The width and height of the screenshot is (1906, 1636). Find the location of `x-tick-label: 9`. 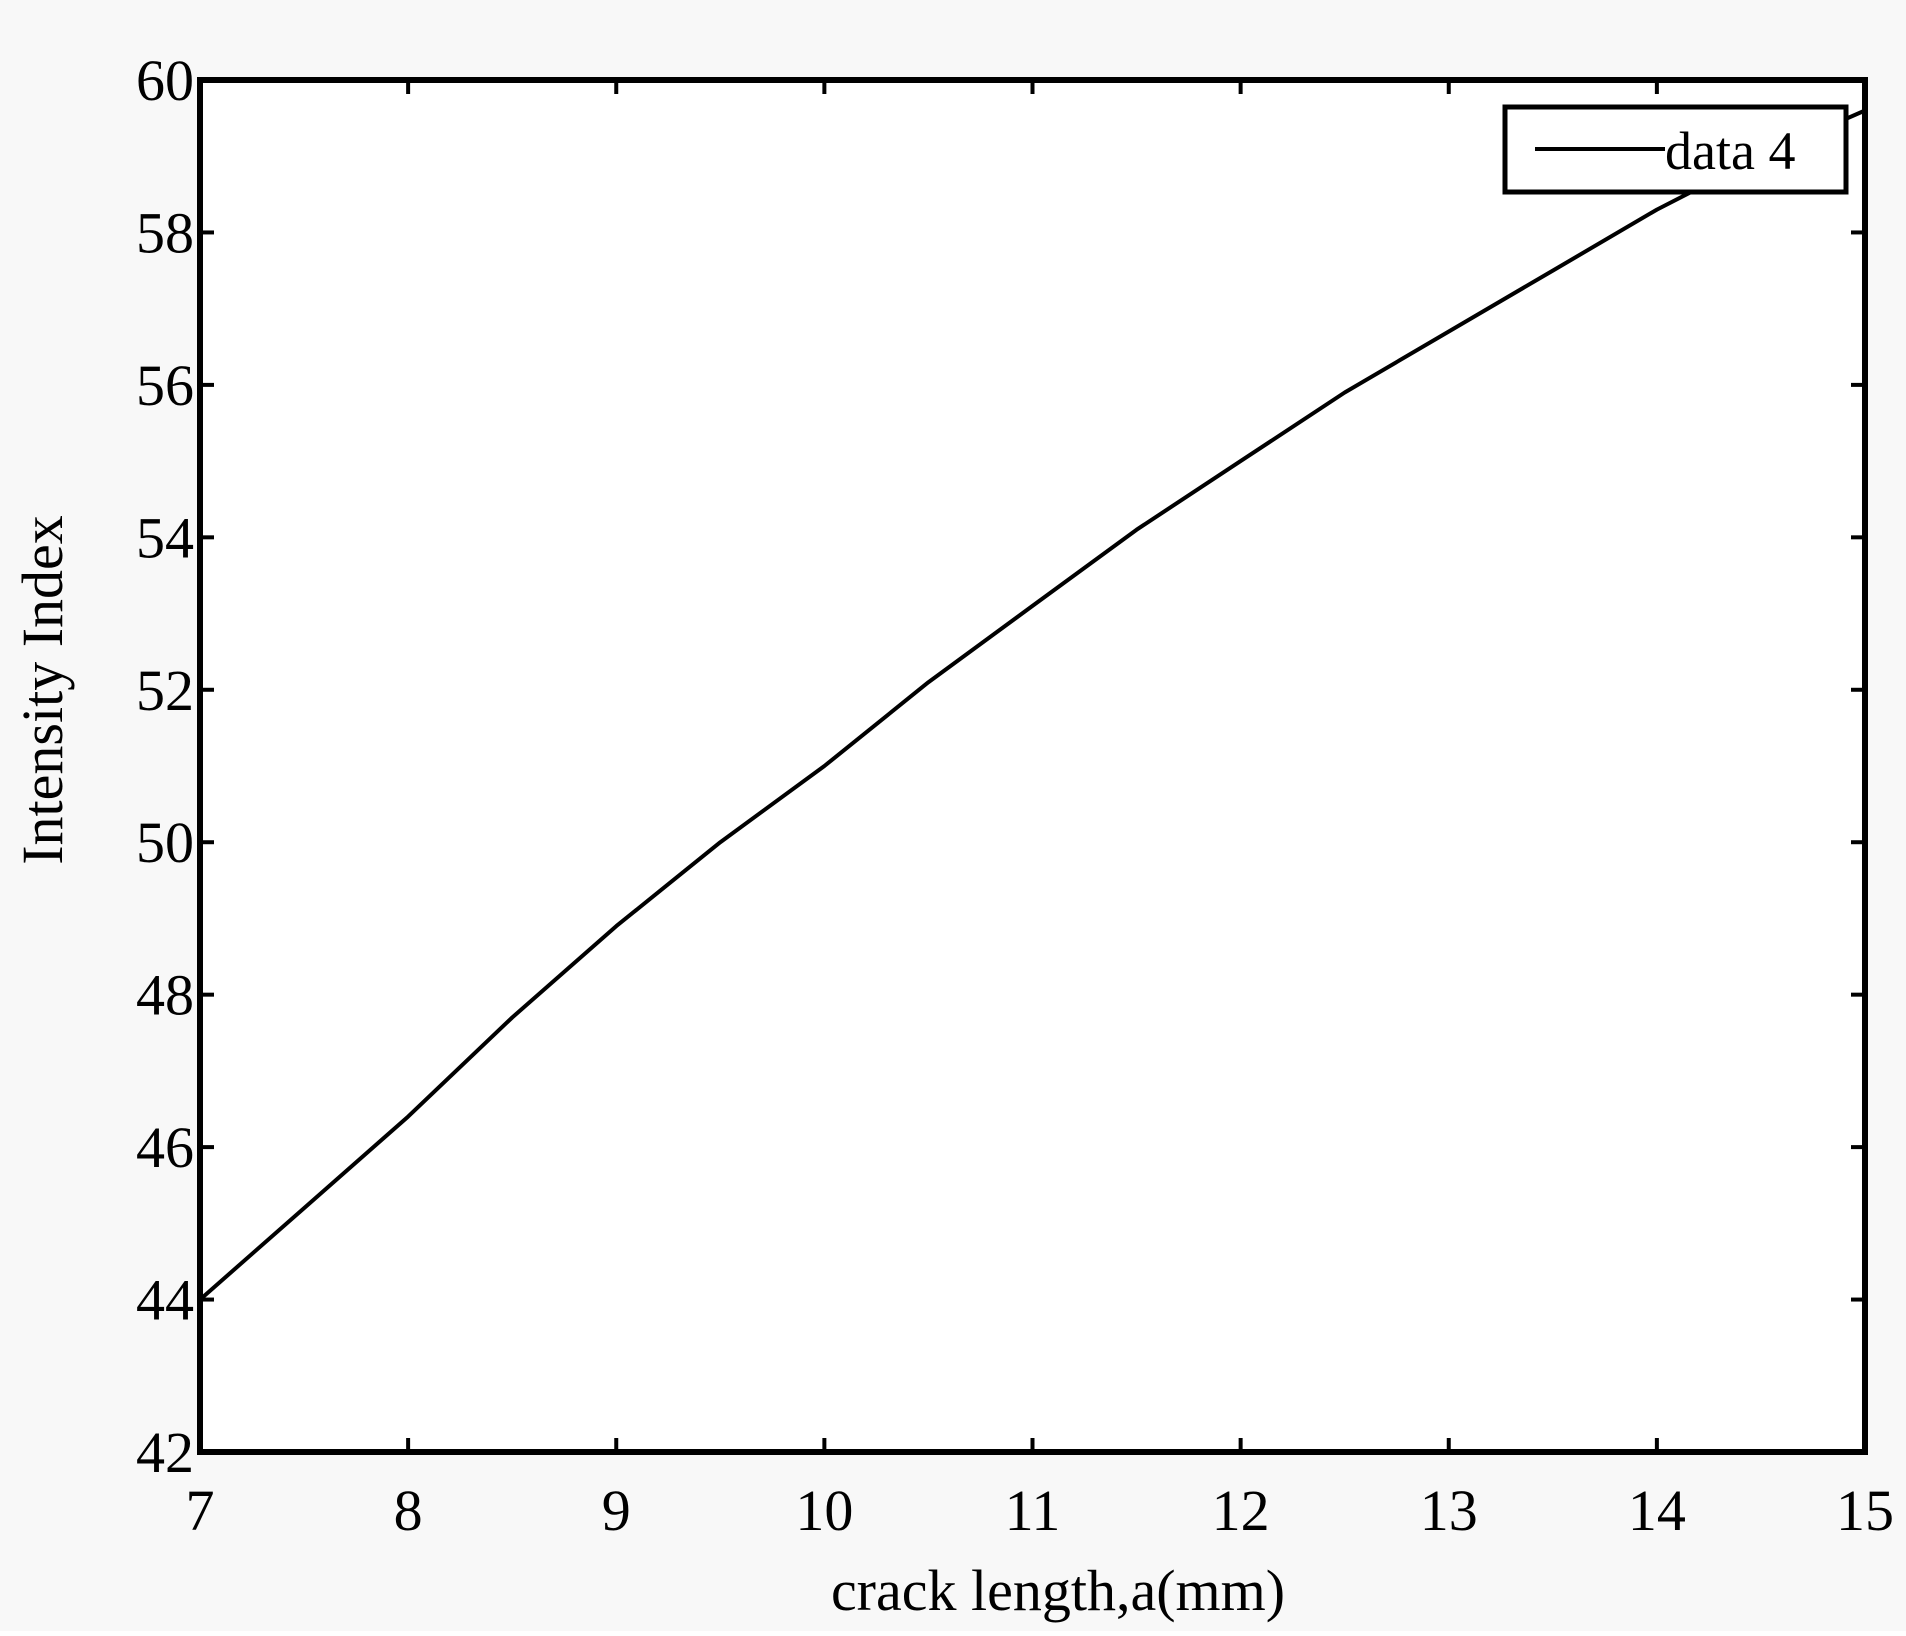

x-tick-label: 9 is located at coordinates (616, 1510).